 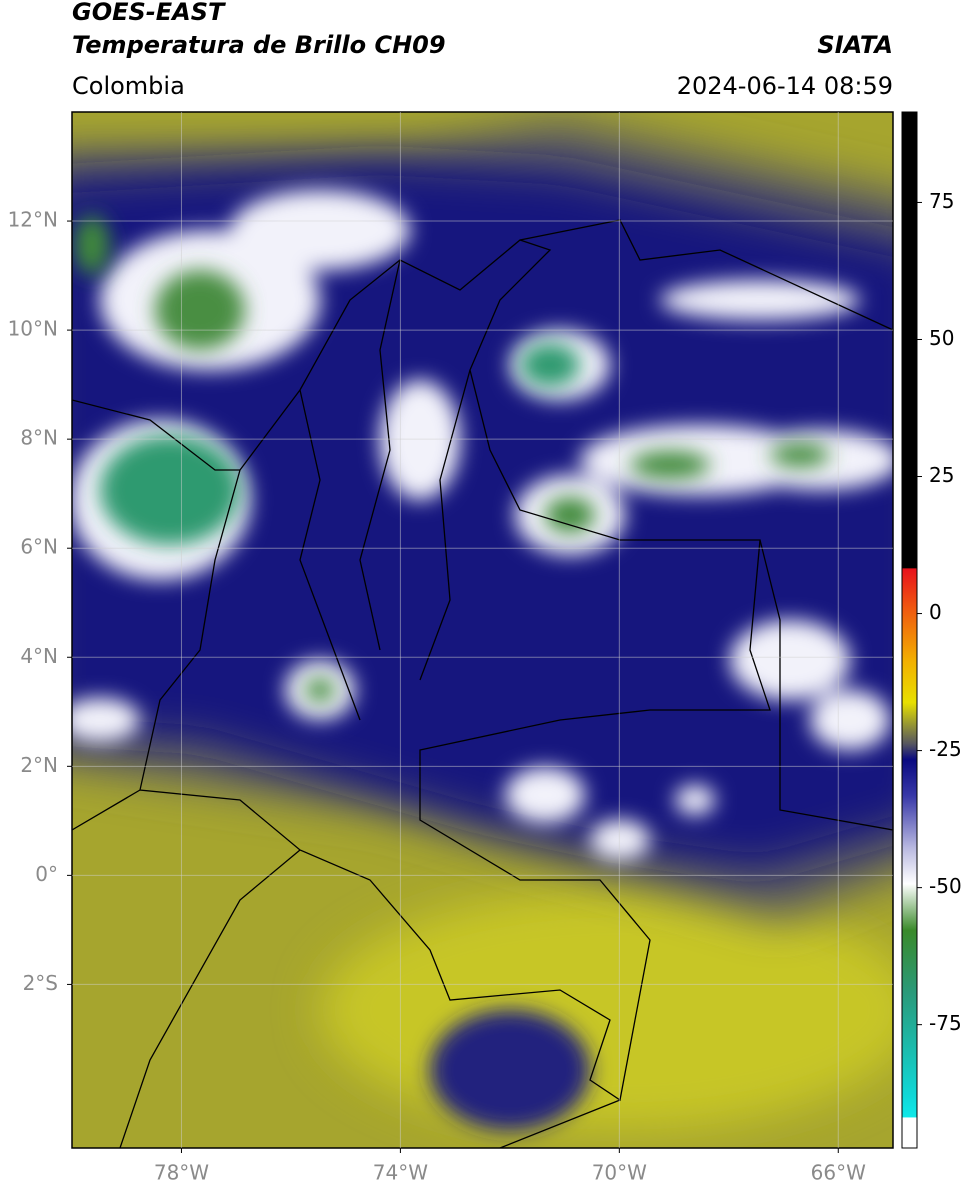 I want to click on colorbar-tick-label: 50, so click(x=941, y=338).